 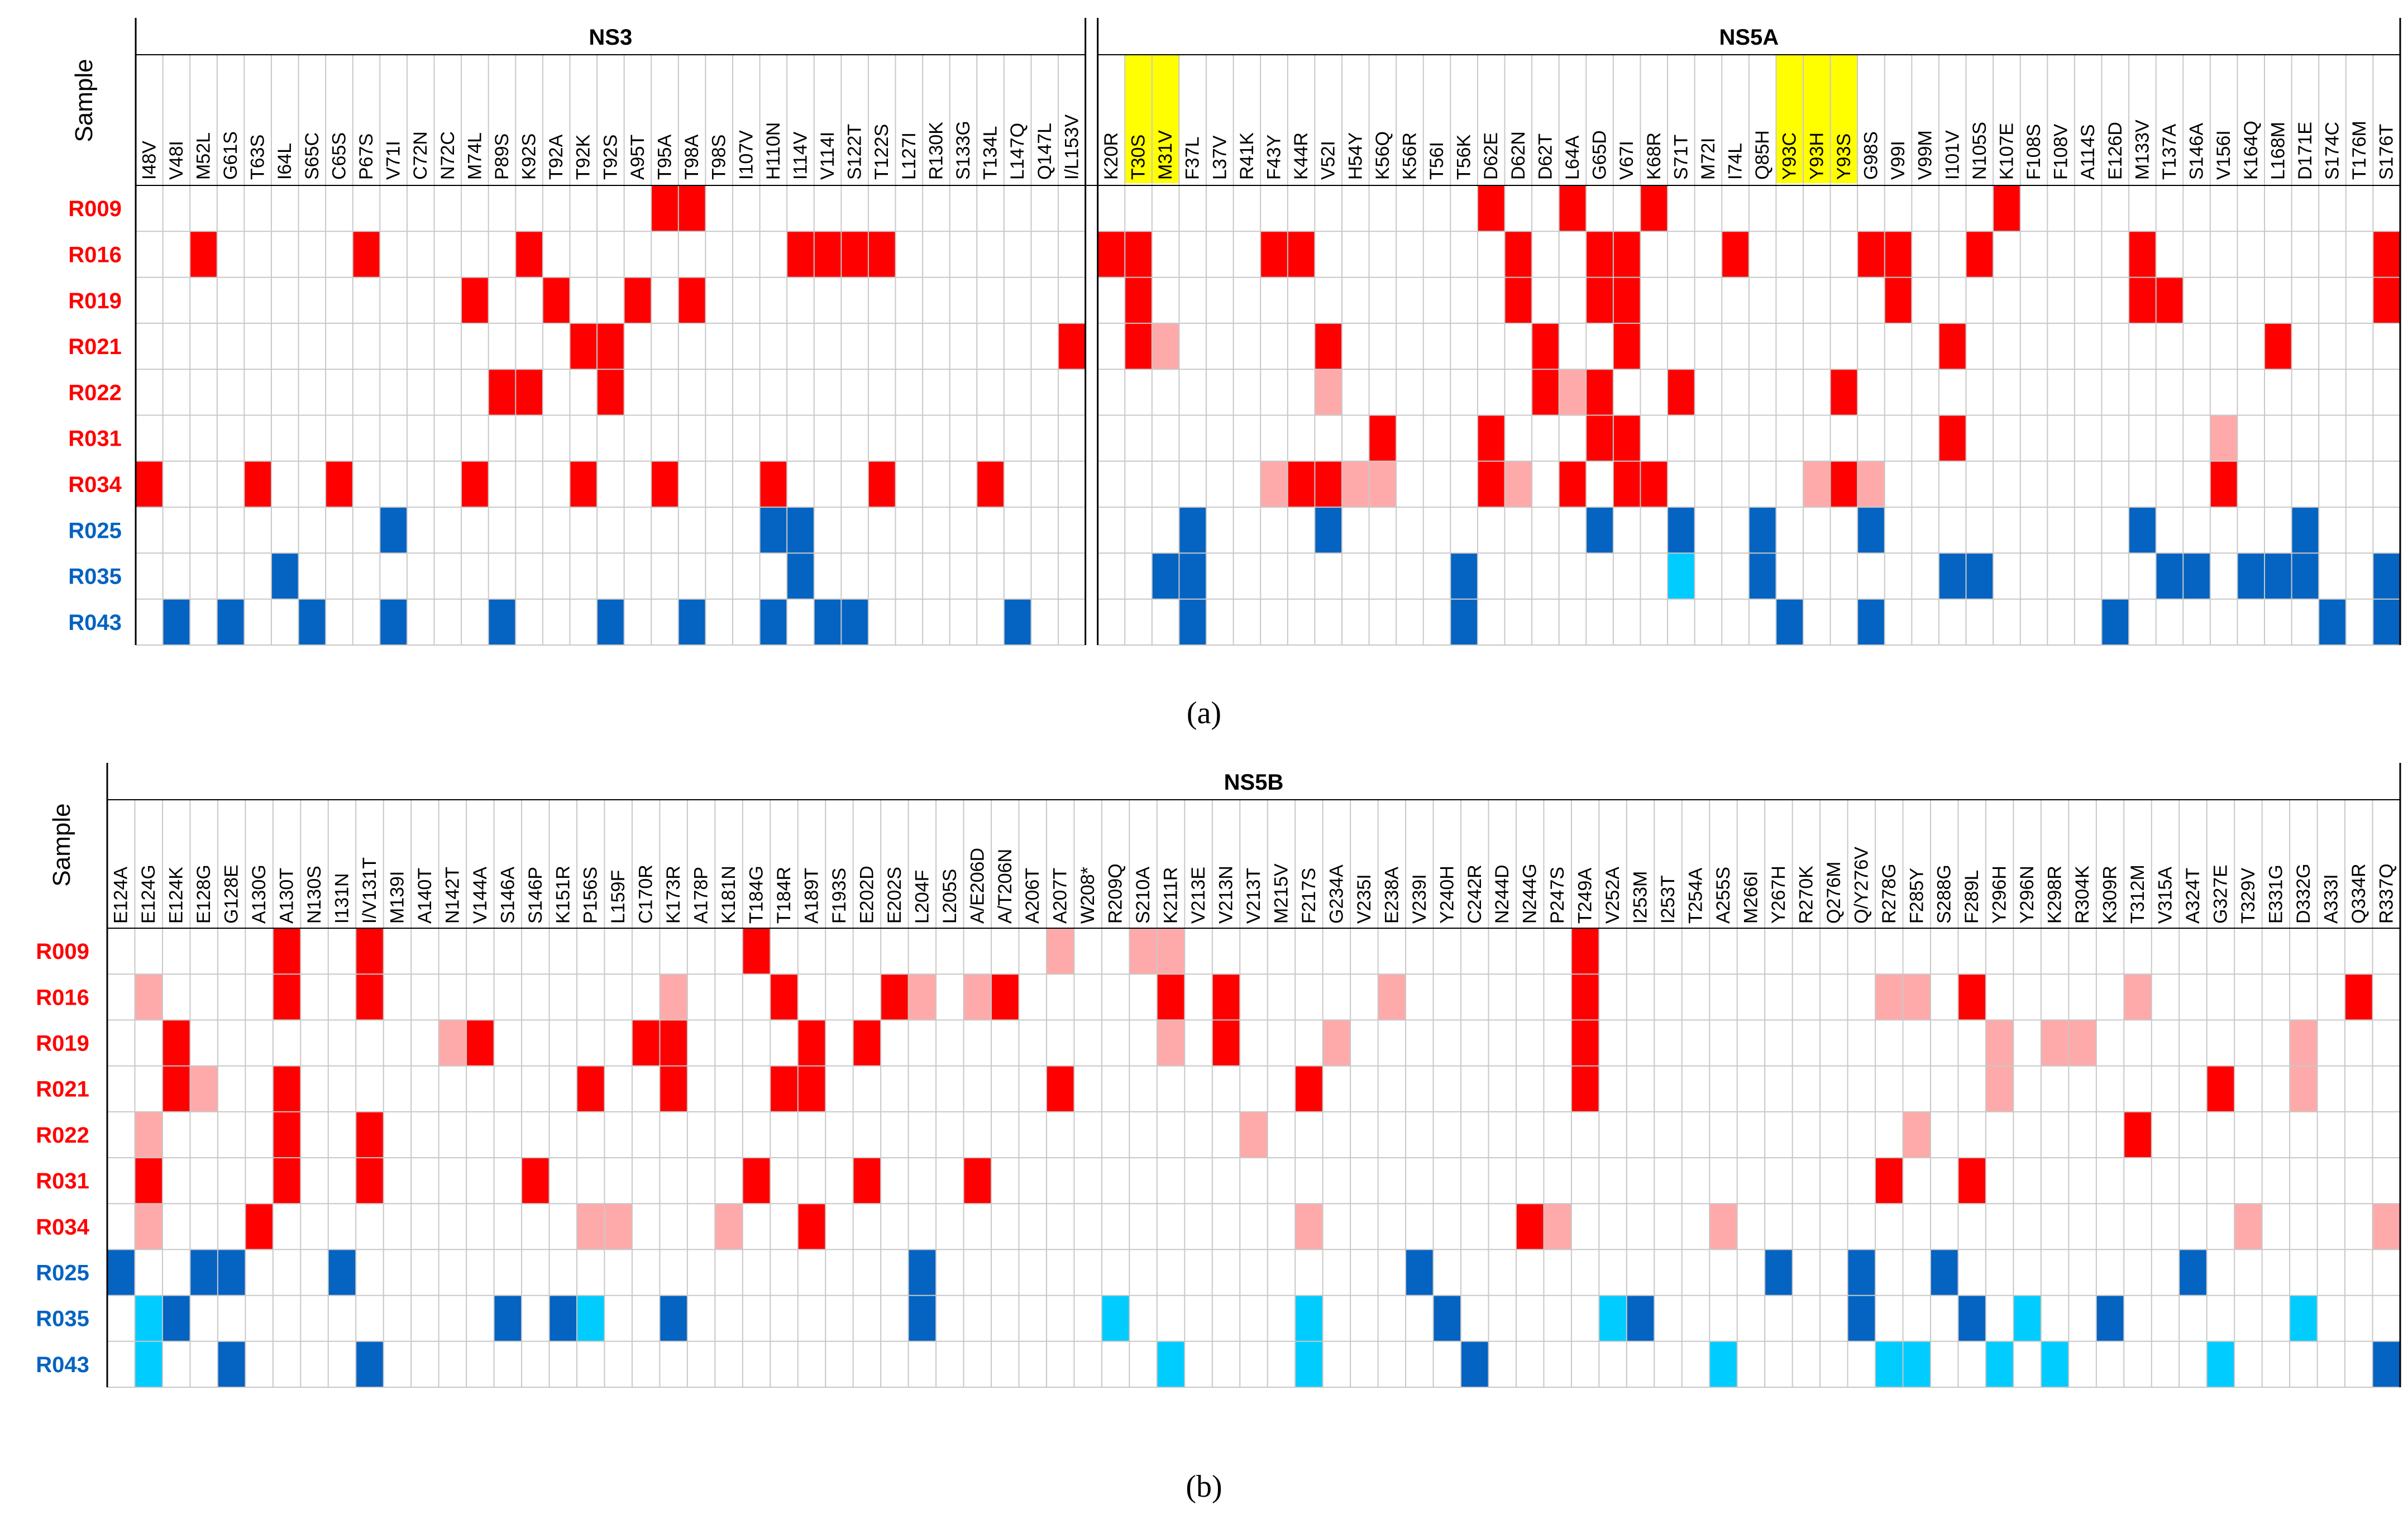 I want to click on mutation-label: V252A, so click(x=1612, y=895).